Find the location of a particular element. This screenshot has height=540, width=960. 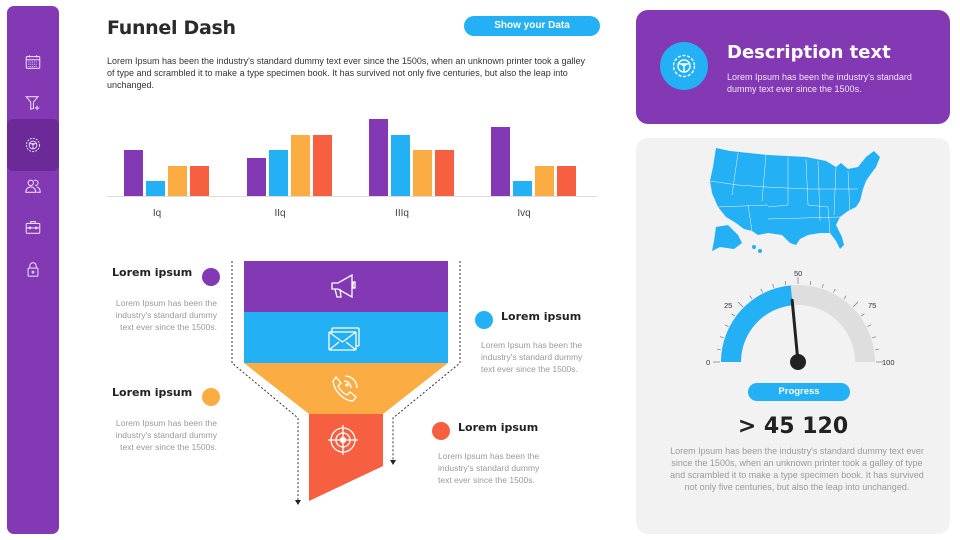

sidebar-item-briefcase is located at coordinates (33, 227).